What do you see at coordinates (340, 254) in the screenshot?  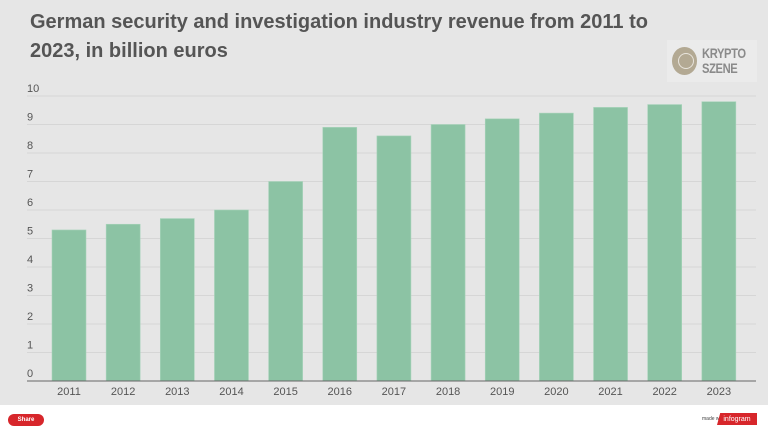 I see `bar-2016` at bounding box center [340, 254].